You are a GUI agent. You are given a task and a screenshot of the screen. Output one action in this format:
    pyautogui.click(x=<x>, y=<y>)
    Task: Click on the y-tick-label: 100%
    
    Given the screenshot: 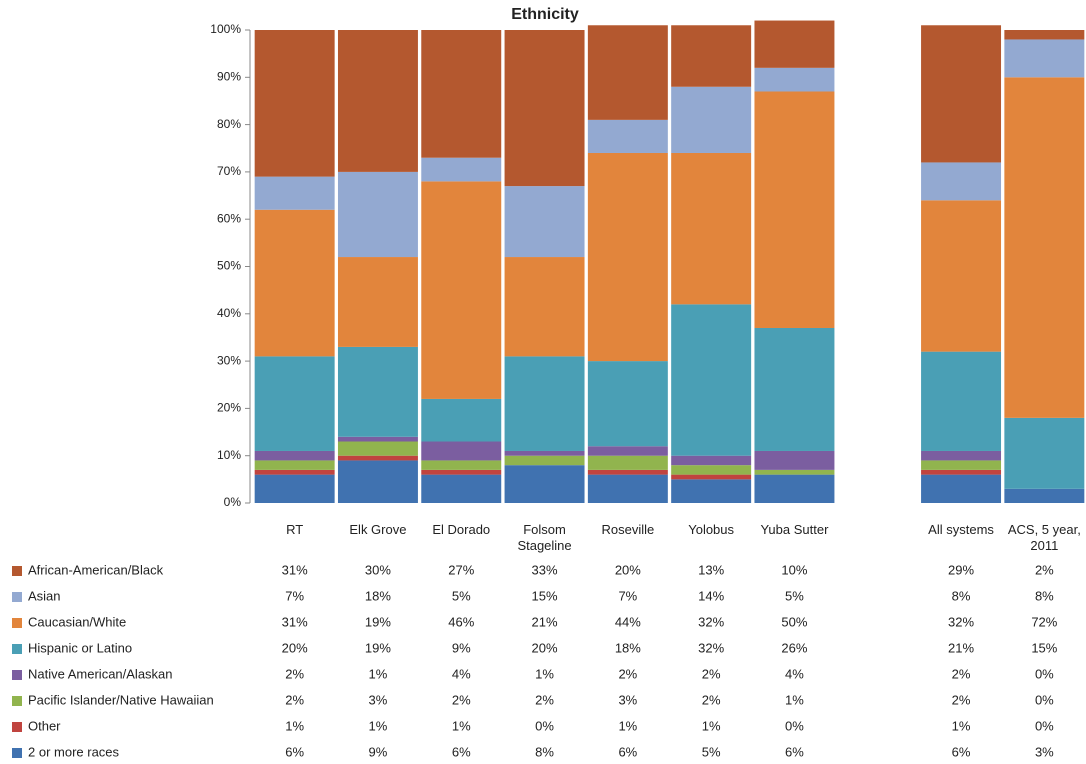 What is the action you would take?
    pyautogui.click(x=225, y=29)
    